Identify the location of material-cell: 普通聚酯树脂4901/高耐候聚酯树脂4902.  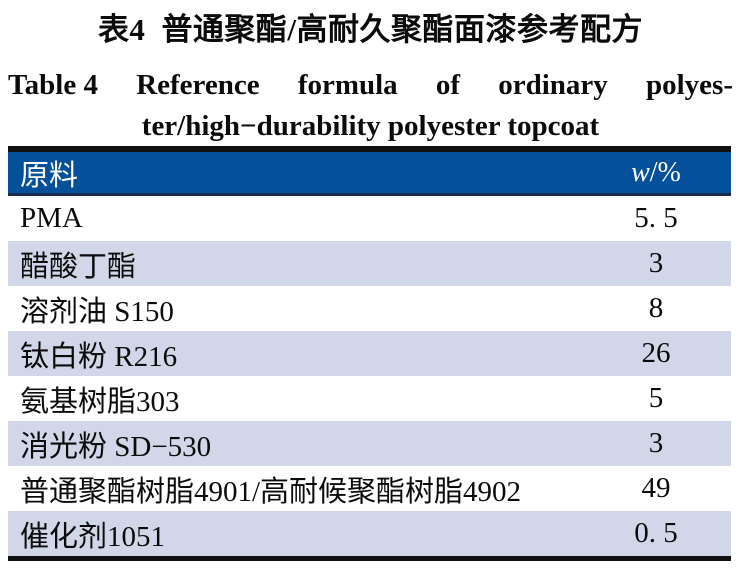
(271, 491).